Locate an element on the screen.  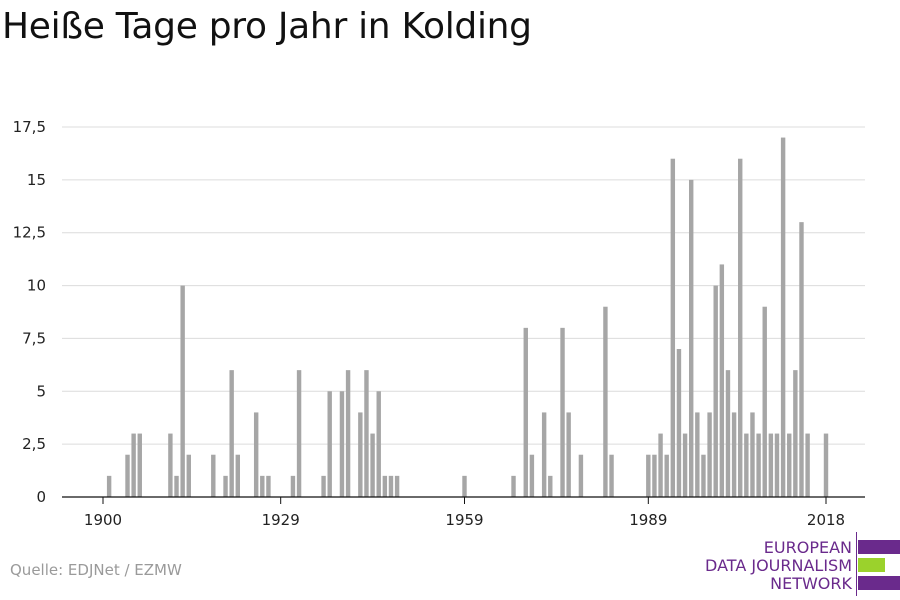
y-tick-label: 7,5 is located at coordinates (34, 338).